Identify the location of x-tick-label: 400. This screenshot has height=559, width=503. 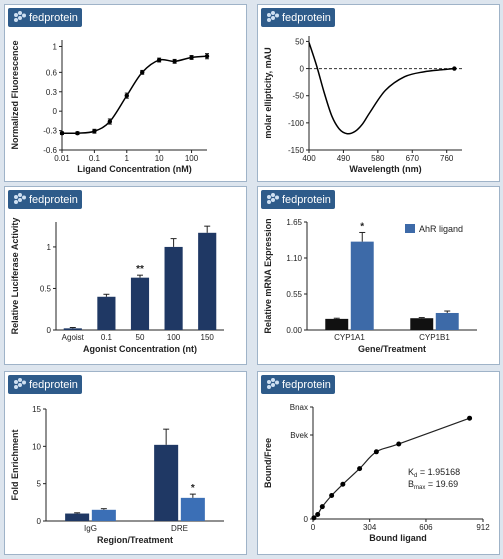
(309, 158).